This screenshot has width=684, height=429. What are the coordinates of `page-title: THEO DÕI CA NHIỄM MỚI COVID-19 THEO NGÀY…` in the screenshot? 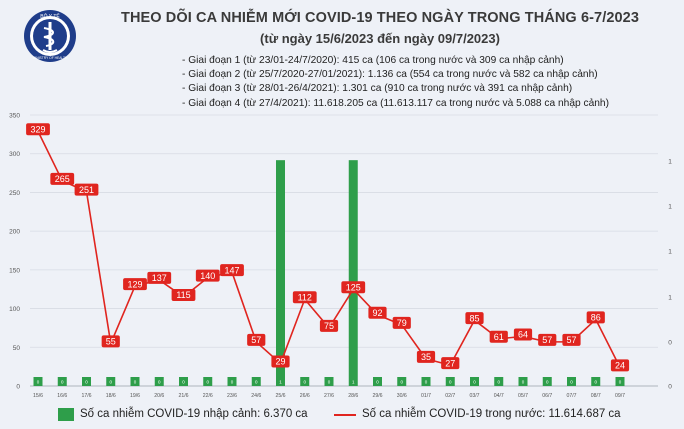 It's located at (380, 18).